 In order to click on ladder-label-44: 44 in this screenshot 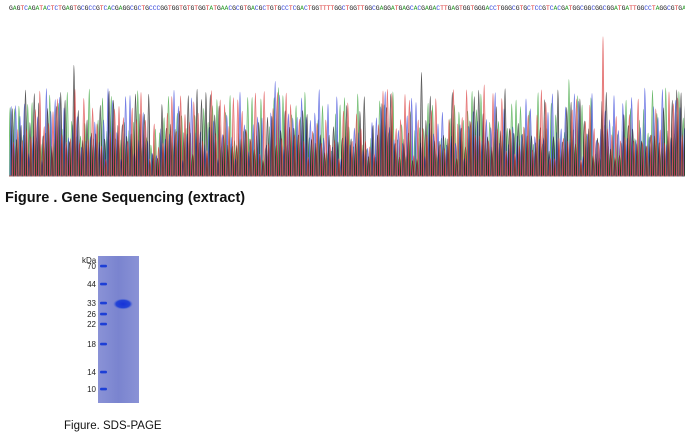, I will do `click(91, 284)`.